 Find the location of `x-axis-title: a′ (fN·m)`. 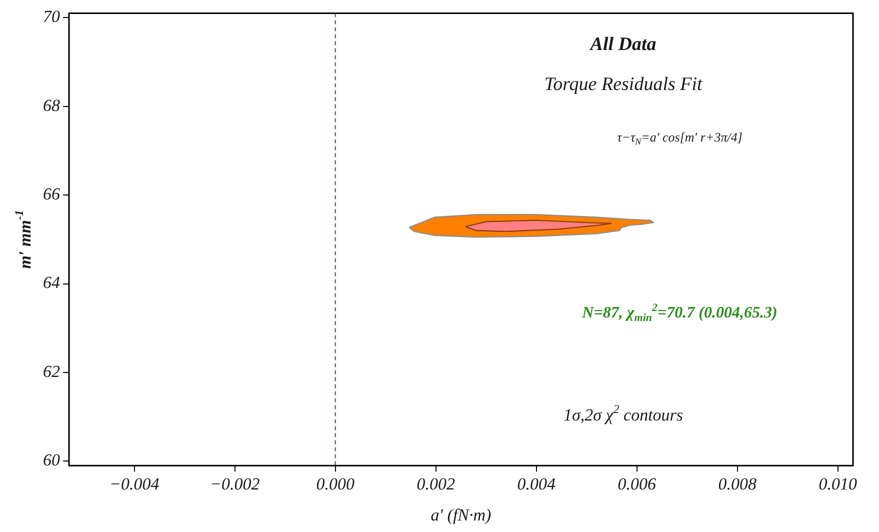

x-axis-title: a′ (fN·m) is located at coordinates (461, 514).